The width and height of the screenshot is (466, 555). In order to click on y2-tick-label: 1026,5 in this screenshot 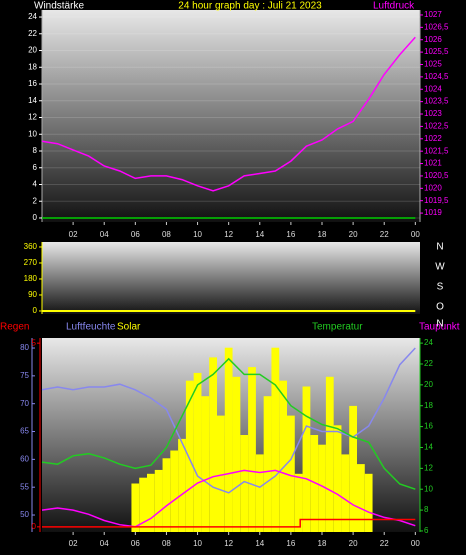, I will do `click(436, 26)`.